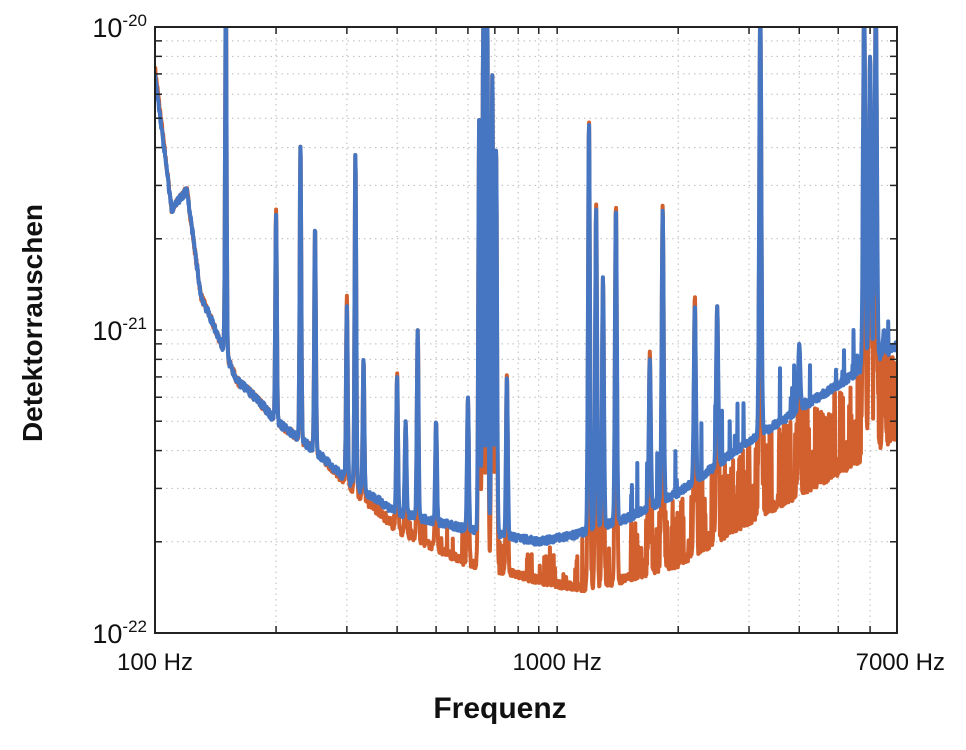 This screenshot has height=750, width=966. What do you see at coordinates (556, 662) in the screenshot?
I see `x-tick-label: 1000 Hz` at bounding box center [556, 662].